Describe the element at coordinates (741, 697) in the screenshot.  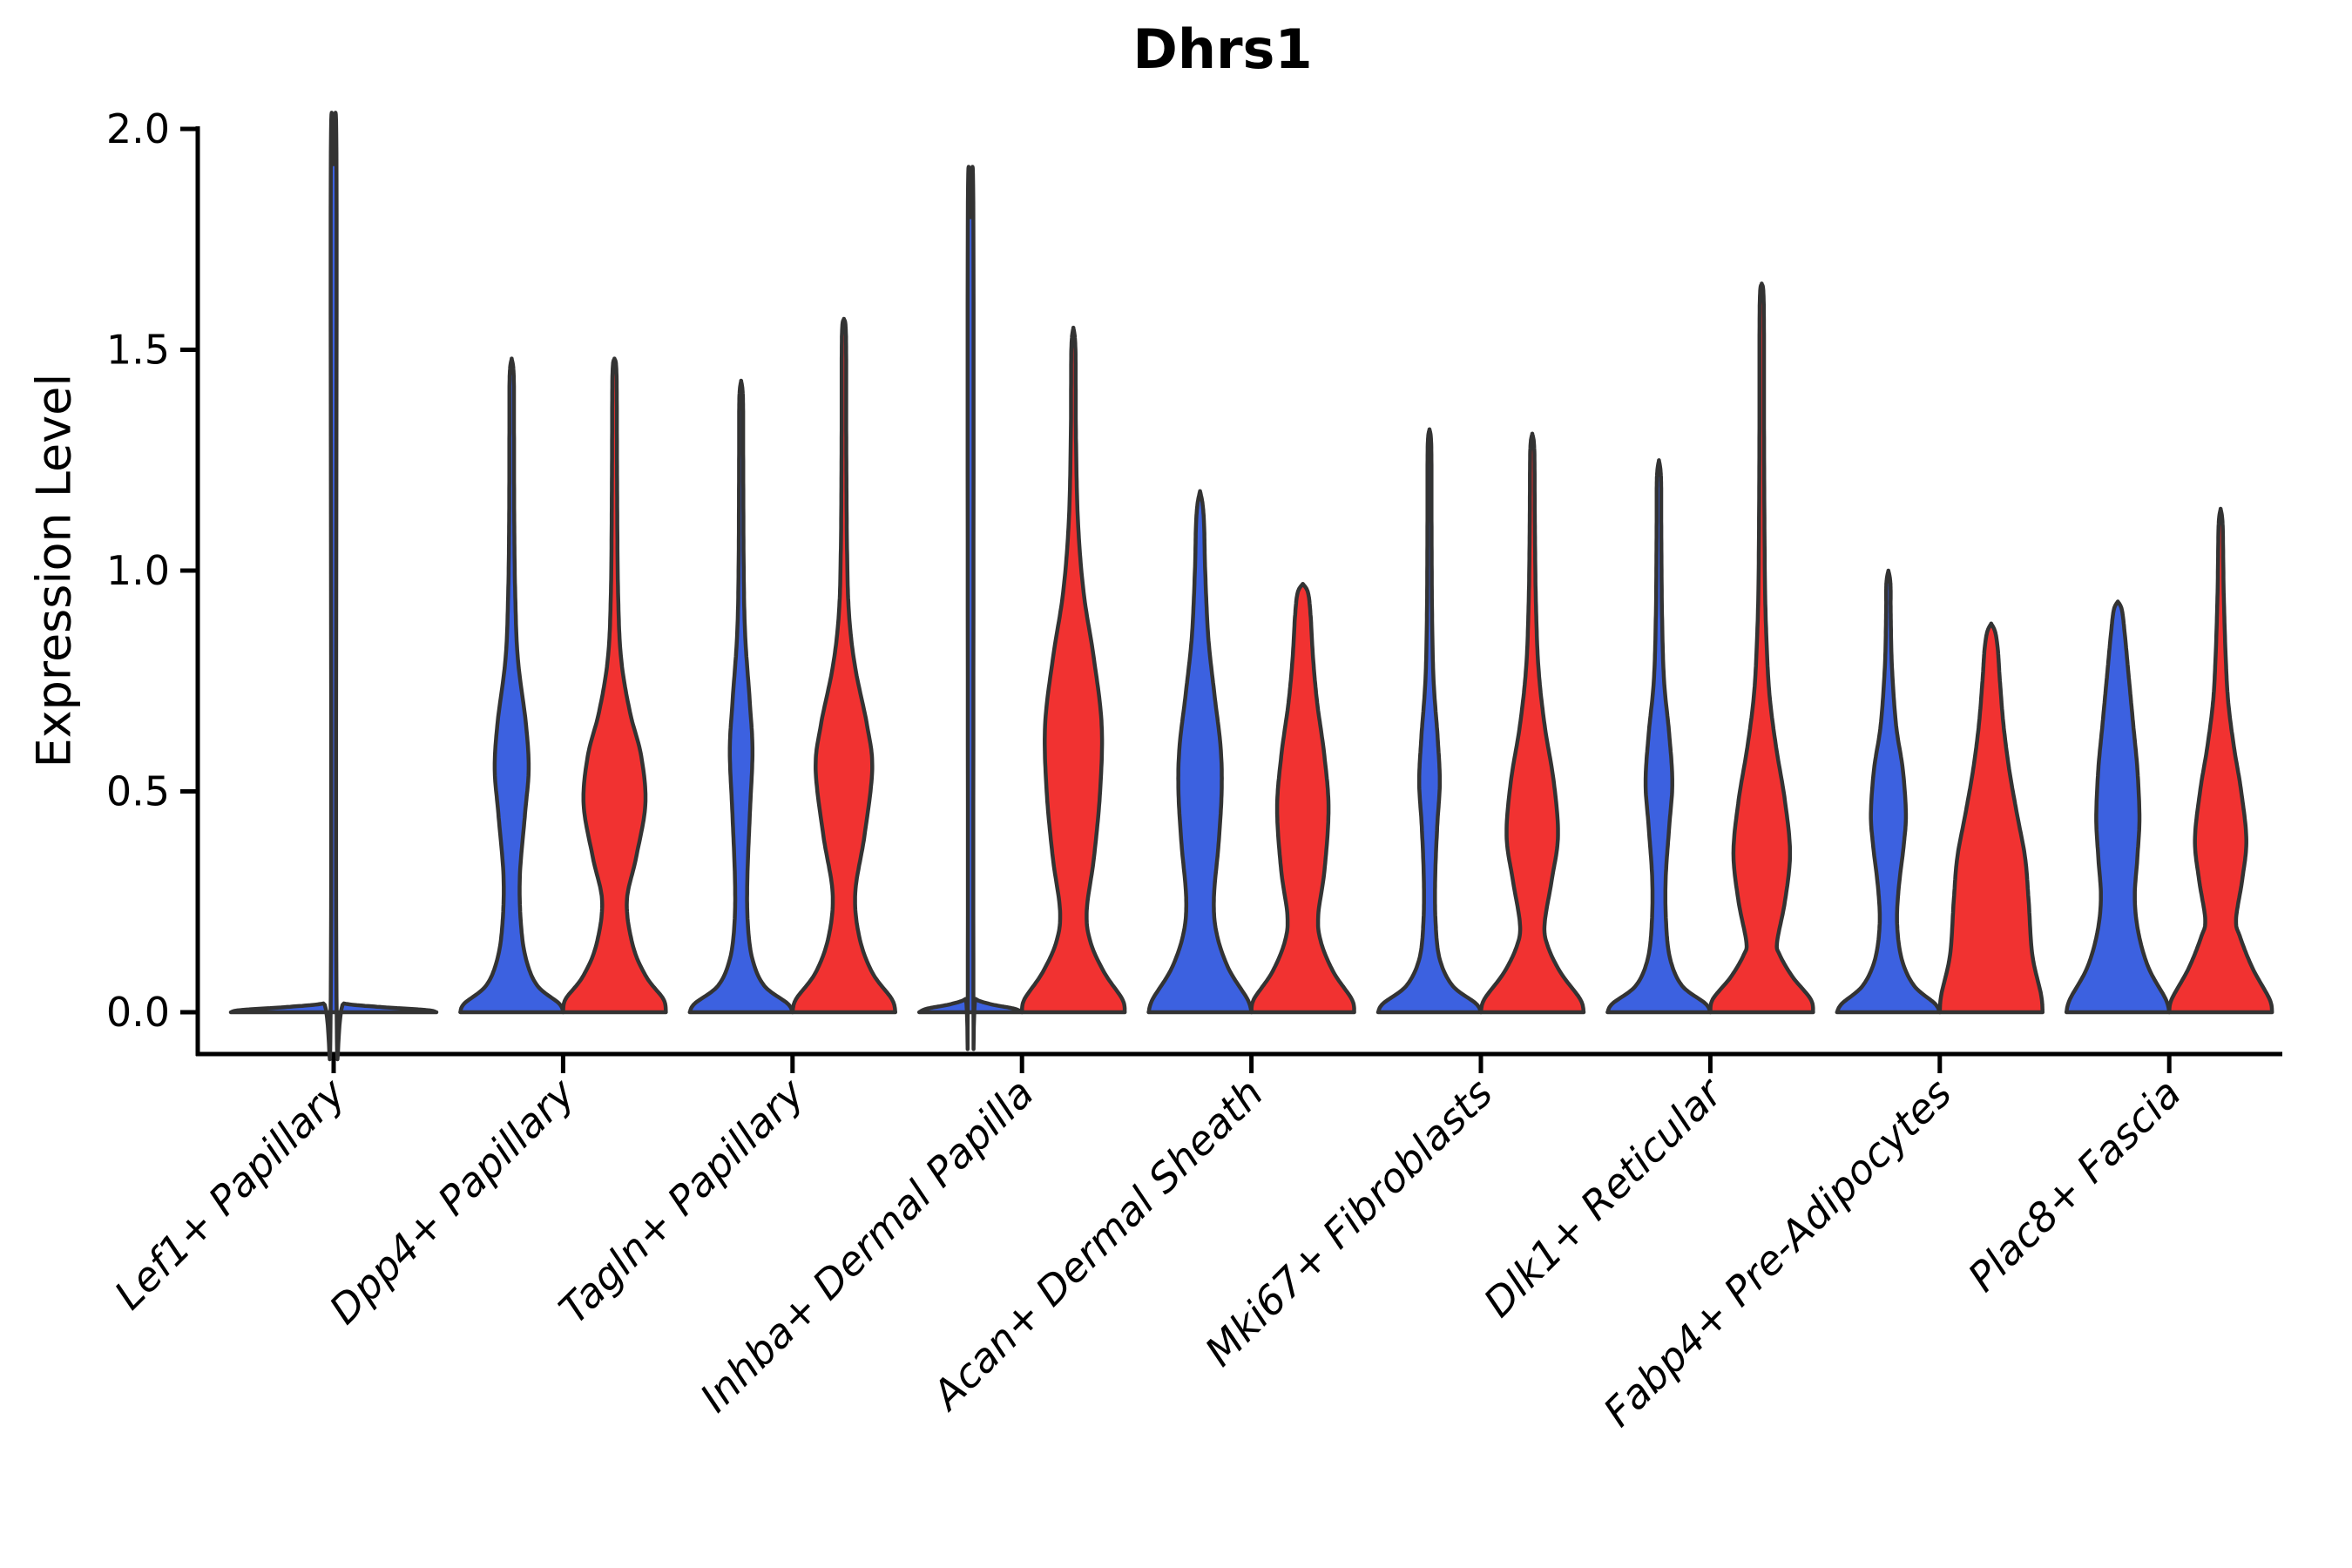
I see `violin-tagln-papillary-blue` at that location.